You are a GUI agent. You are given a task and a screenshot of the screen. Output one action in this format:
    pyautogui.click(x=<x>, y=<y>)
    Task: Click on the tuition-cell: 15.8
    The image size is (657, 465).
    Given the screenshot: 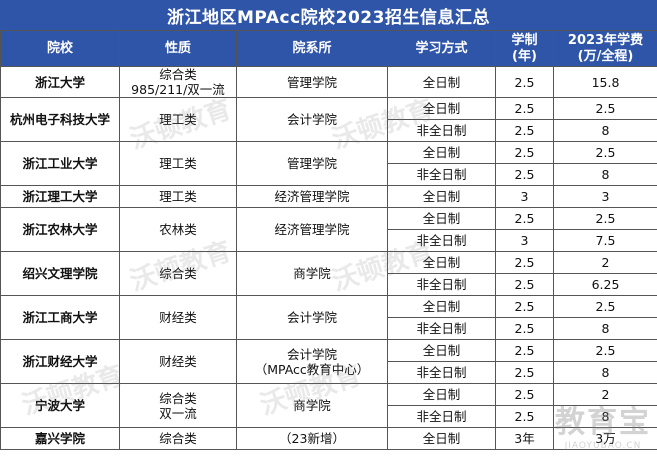 What is the action you would take?
    pyautogui.click(x=605, y=82)
    